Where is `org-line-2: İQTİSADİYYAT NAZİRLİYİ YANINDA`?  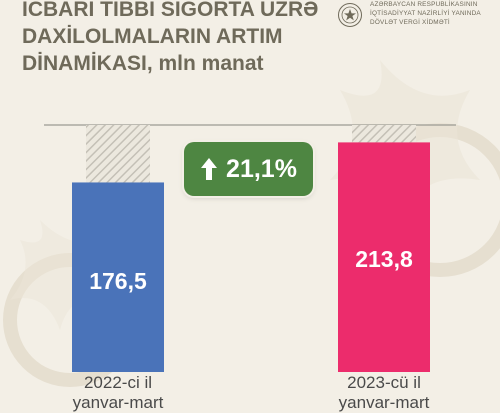
org-line-2: İQTİSADİYYAT NAZİRLİYİ YANINDA is located at coordinates (425, 13).